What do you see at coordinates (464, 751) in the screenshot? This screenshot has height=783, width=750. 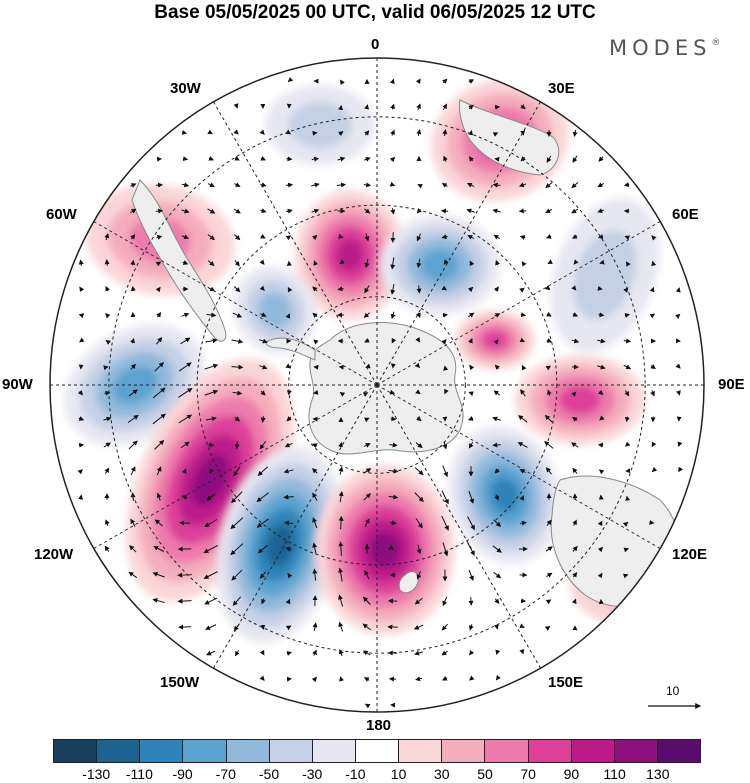 I see `colorbar-cell` at bounding box center [464, 751].